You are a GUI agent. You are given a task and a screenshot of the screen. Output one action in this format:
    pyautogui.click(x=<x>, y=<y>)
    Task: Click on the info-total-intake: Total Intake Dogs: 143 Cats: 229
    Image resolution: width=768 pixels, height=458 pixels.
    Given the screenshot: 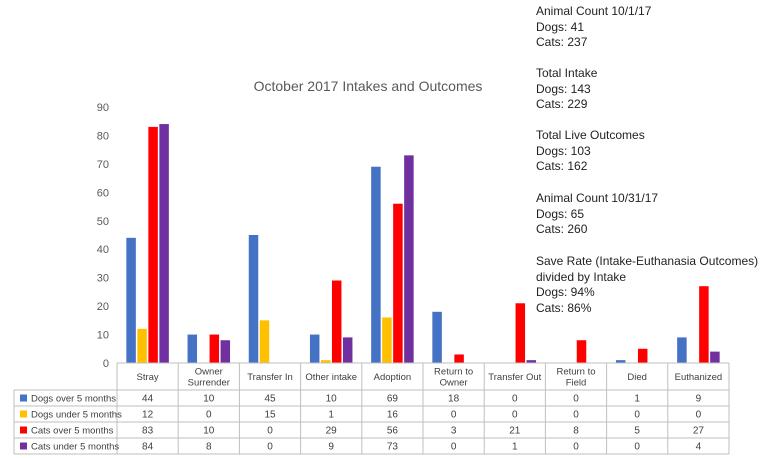 What is the action you would take?
    pyautogui.click(x=566, y=89)
    